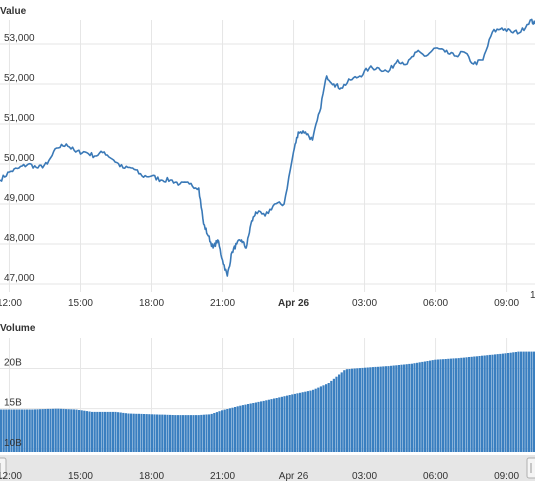 This screenshot has height=490, width=535. I want to click on price-y-tick-label: 52,000, so click(19, 78).